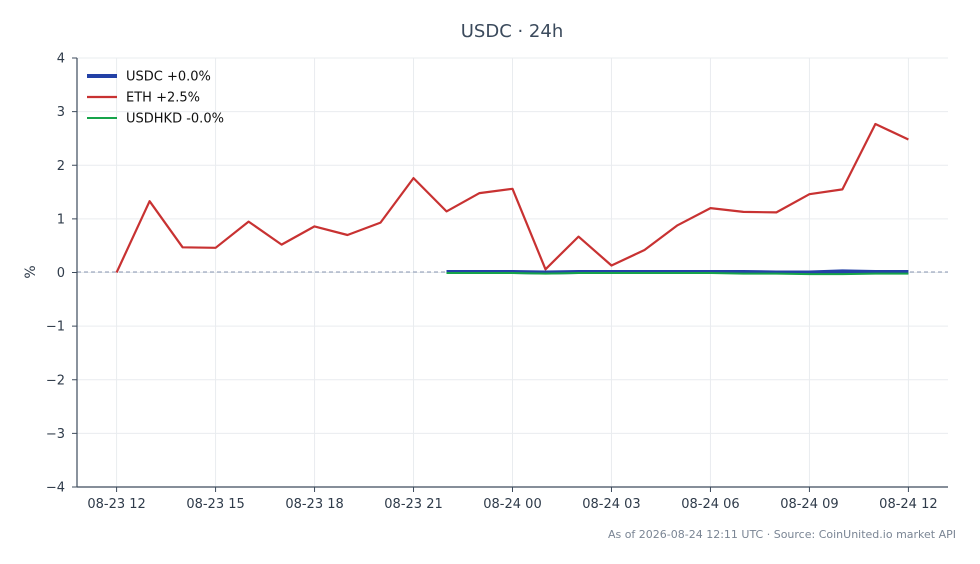 This screenshot has height=564, width=980. I want to click on y-tick-label: 3, so click(61, 112).